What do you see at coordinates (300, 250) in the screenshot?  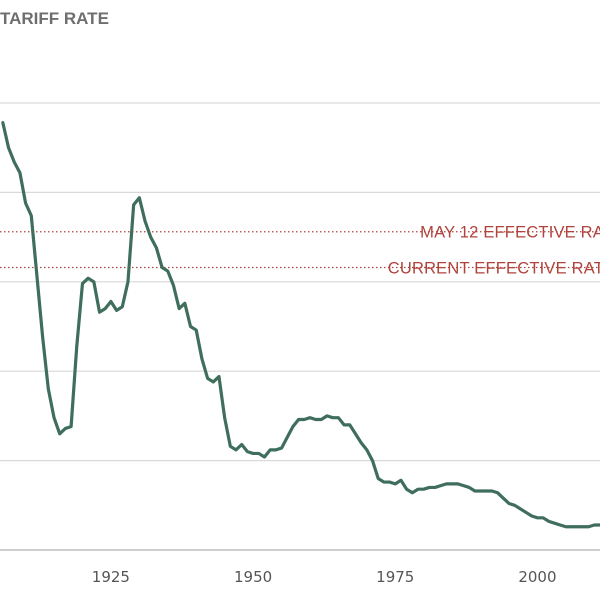 I see `reference-lines: MAY 12 EFFECTIVE RA CURRENT EFFECTIVE RAT` at bounding box center [300, 250].